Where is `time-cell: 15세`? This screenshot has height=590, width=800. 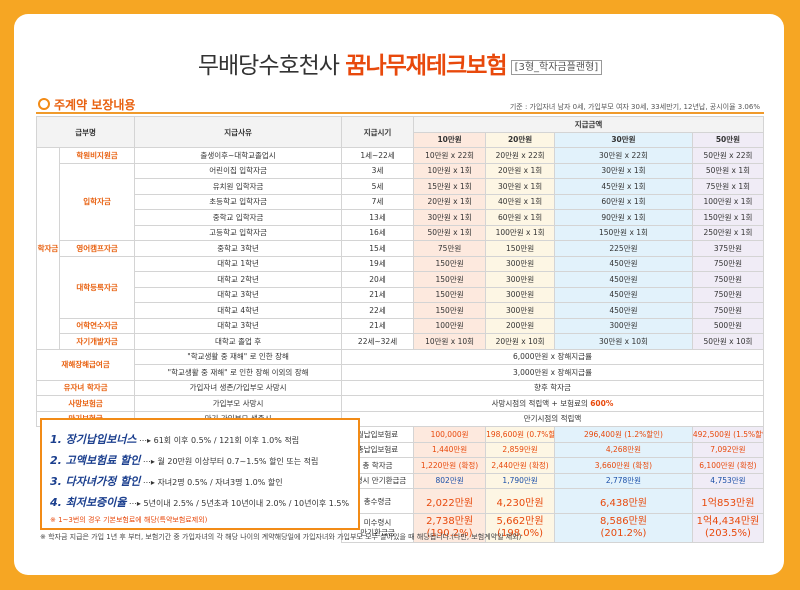 time-cell: 15세 is located at coordinates (377, 248).